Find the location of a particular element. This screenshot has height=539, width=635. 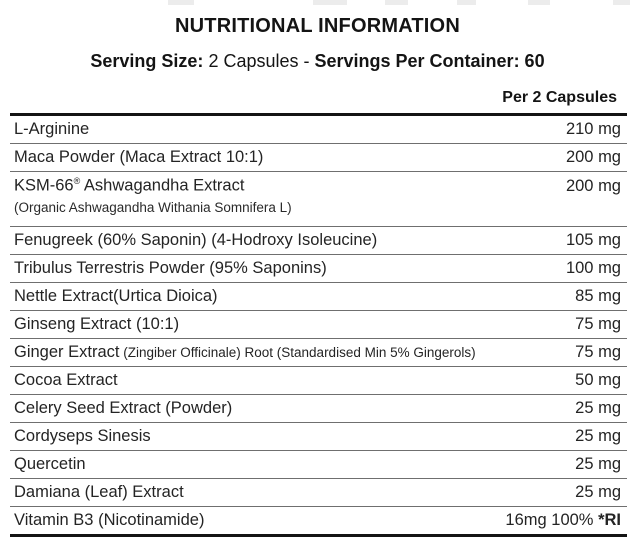

table-row: Celery Seed Extract (Powder) 25 mg is located at coordinates (318, 409).